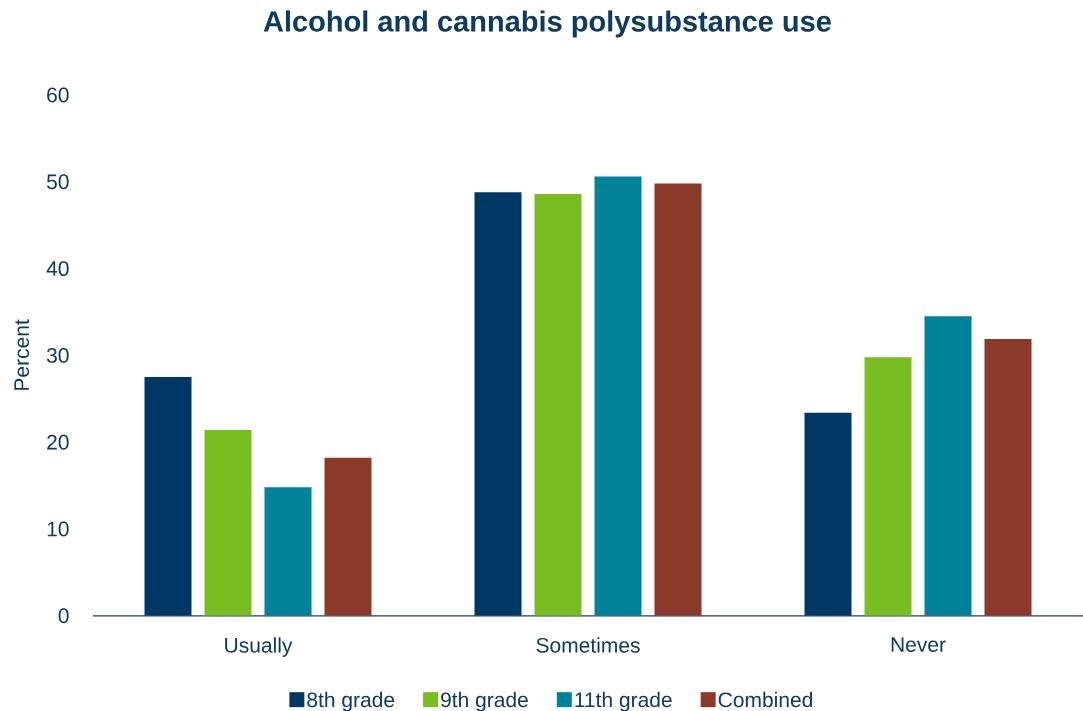 The height and width of the screenshot is (711, 1083). Describe the element at coordinates (918, 644) in the screenshot. I see `x-tick-label: Never` at that location.